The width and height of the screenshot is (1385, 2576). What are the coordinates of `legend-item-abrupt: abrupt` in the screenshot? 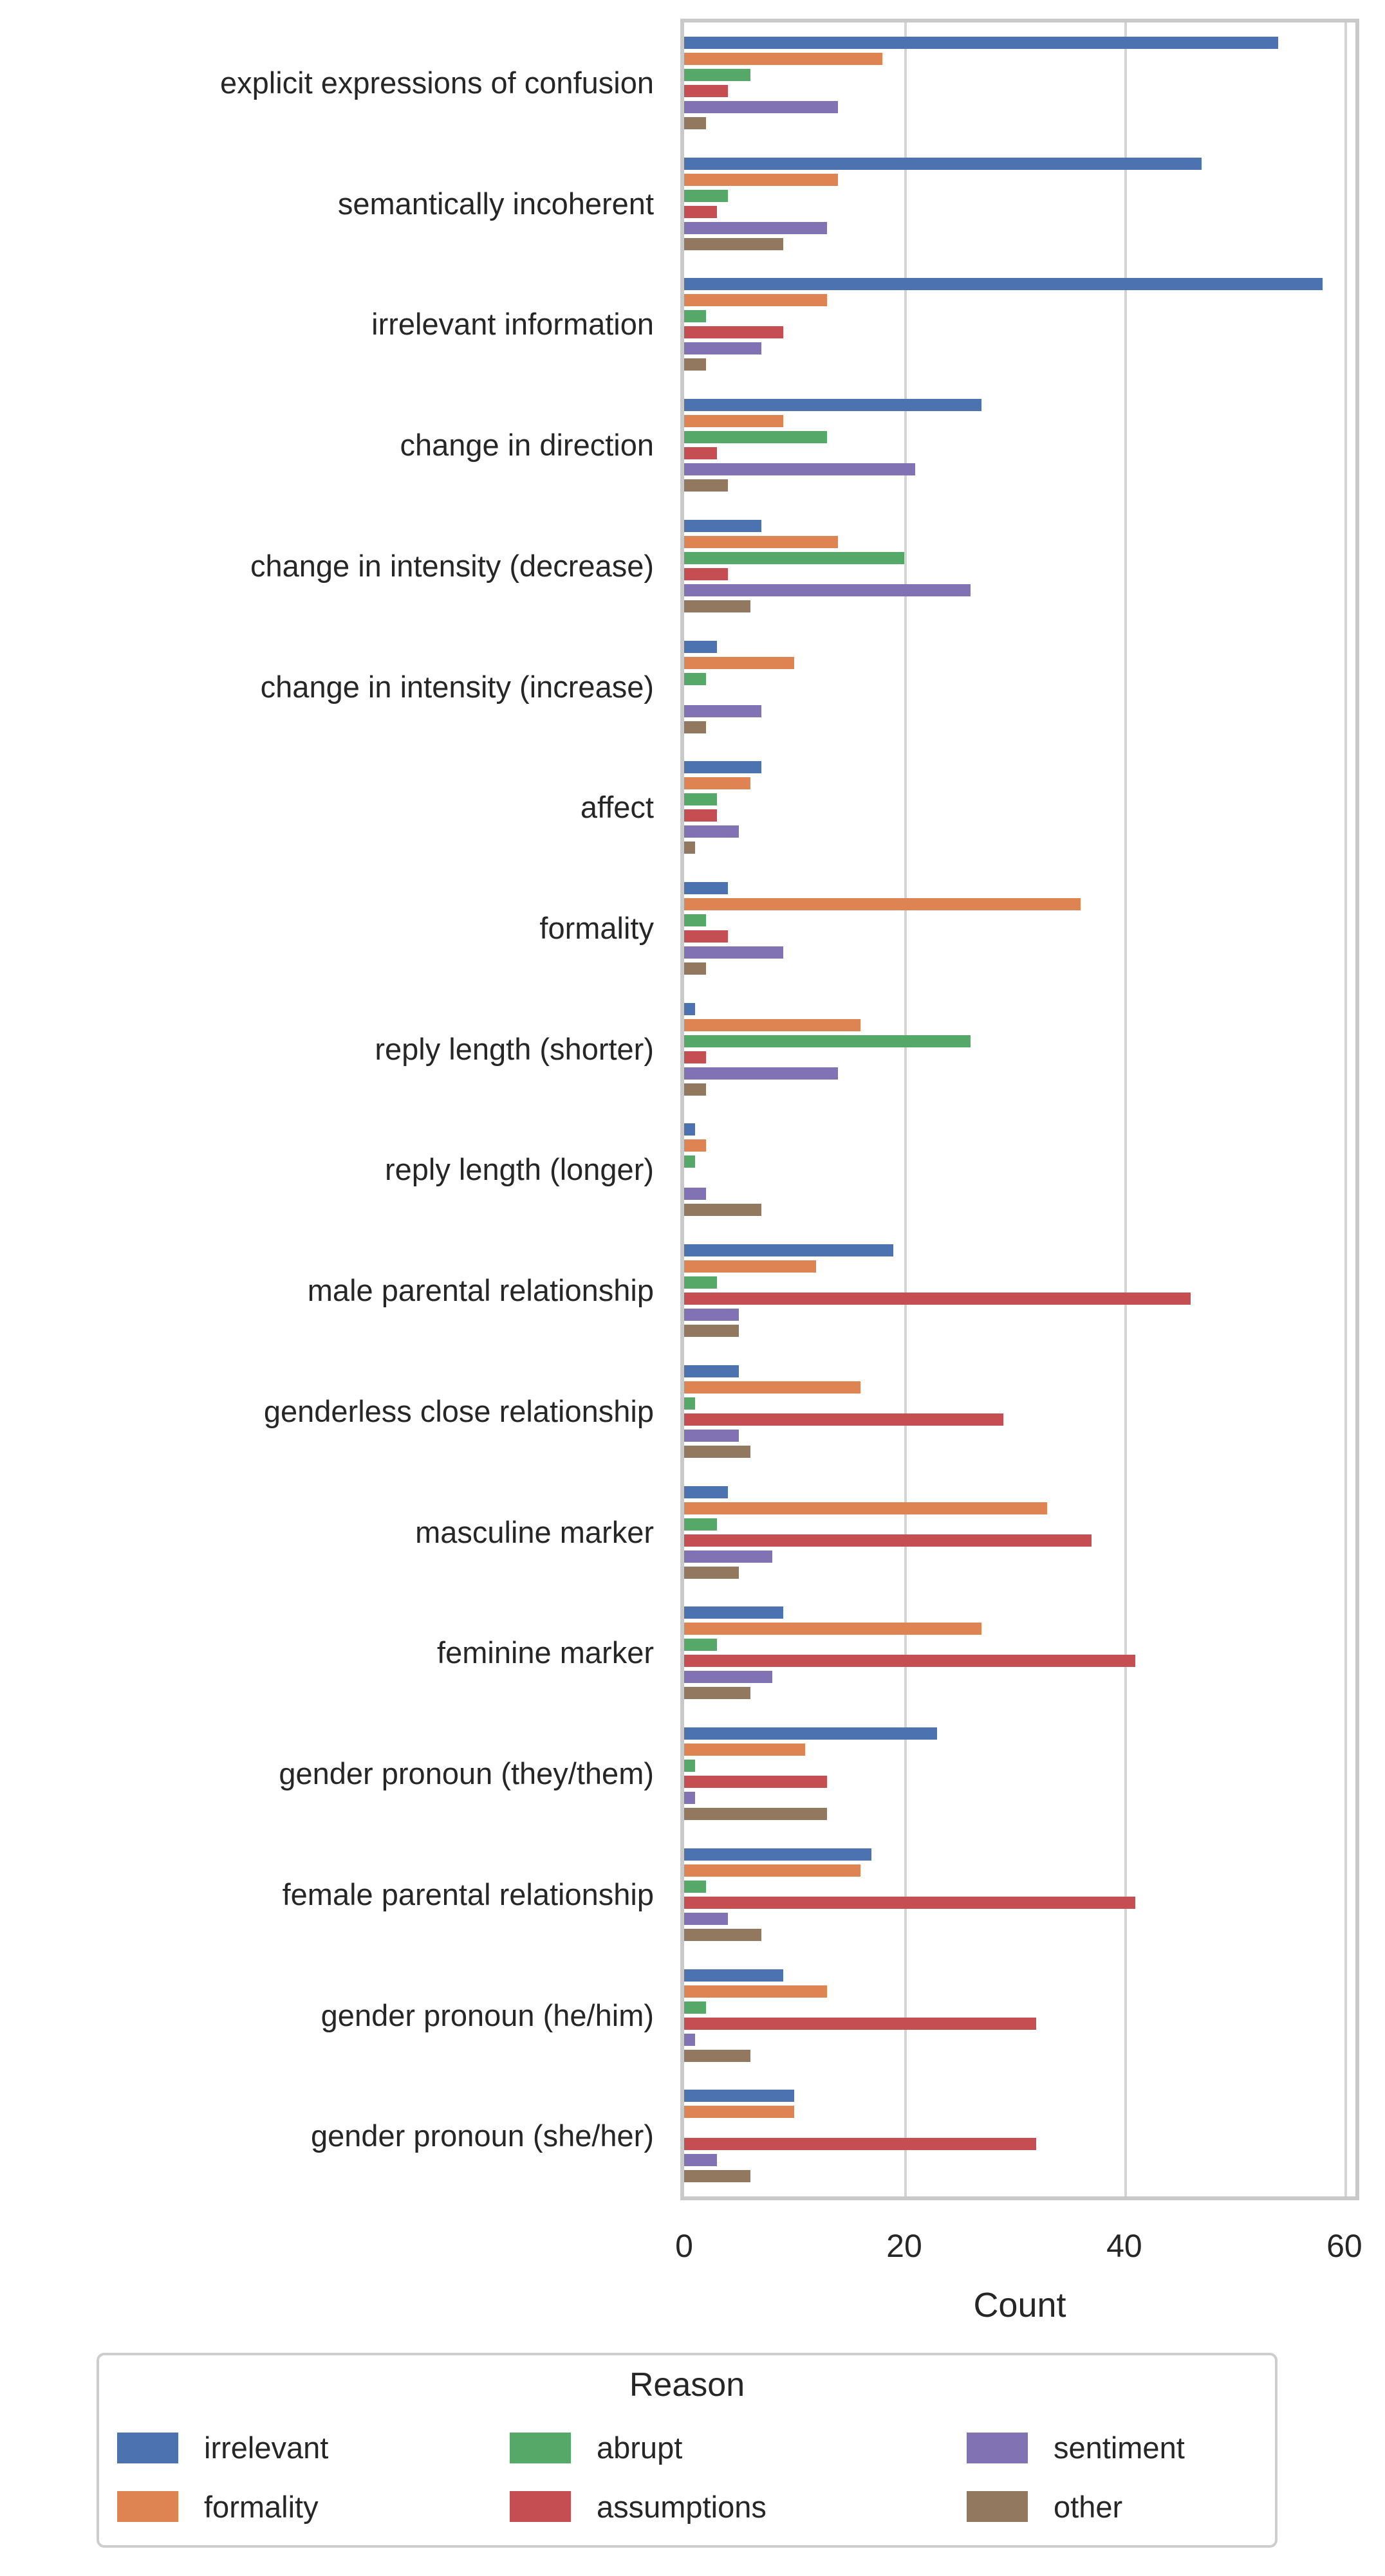 It's located at (738, 2447).